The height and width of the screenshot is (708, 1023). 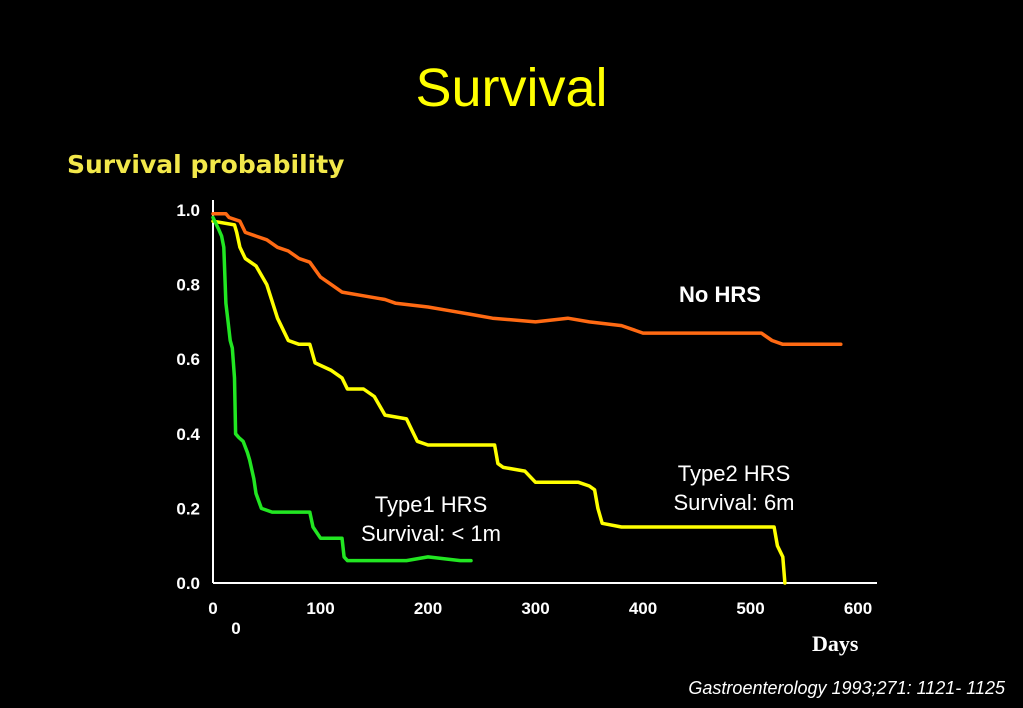 I want to click on x-tick-label: 300, so click(x=535, y=608).